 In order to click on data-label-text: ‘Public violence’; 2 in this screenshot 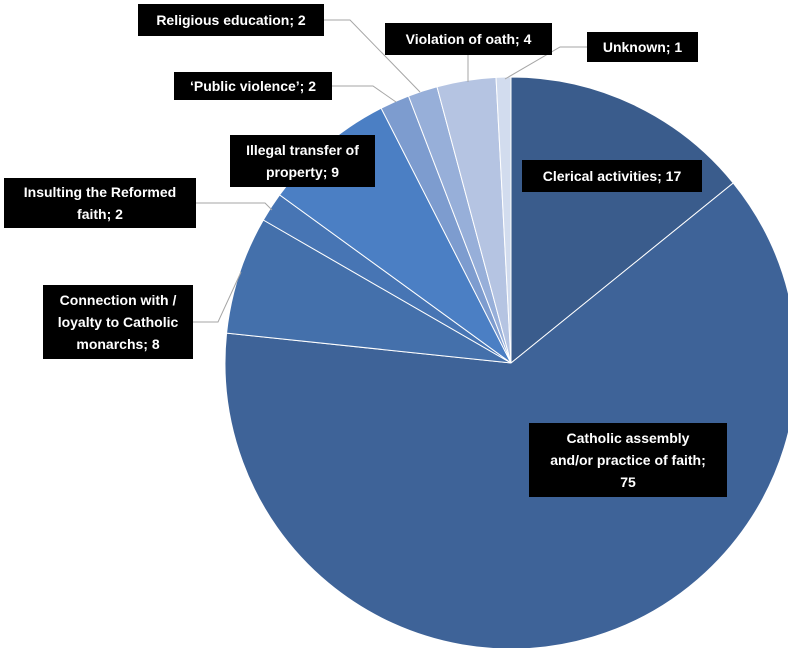, I will do `click(253, 86)`.